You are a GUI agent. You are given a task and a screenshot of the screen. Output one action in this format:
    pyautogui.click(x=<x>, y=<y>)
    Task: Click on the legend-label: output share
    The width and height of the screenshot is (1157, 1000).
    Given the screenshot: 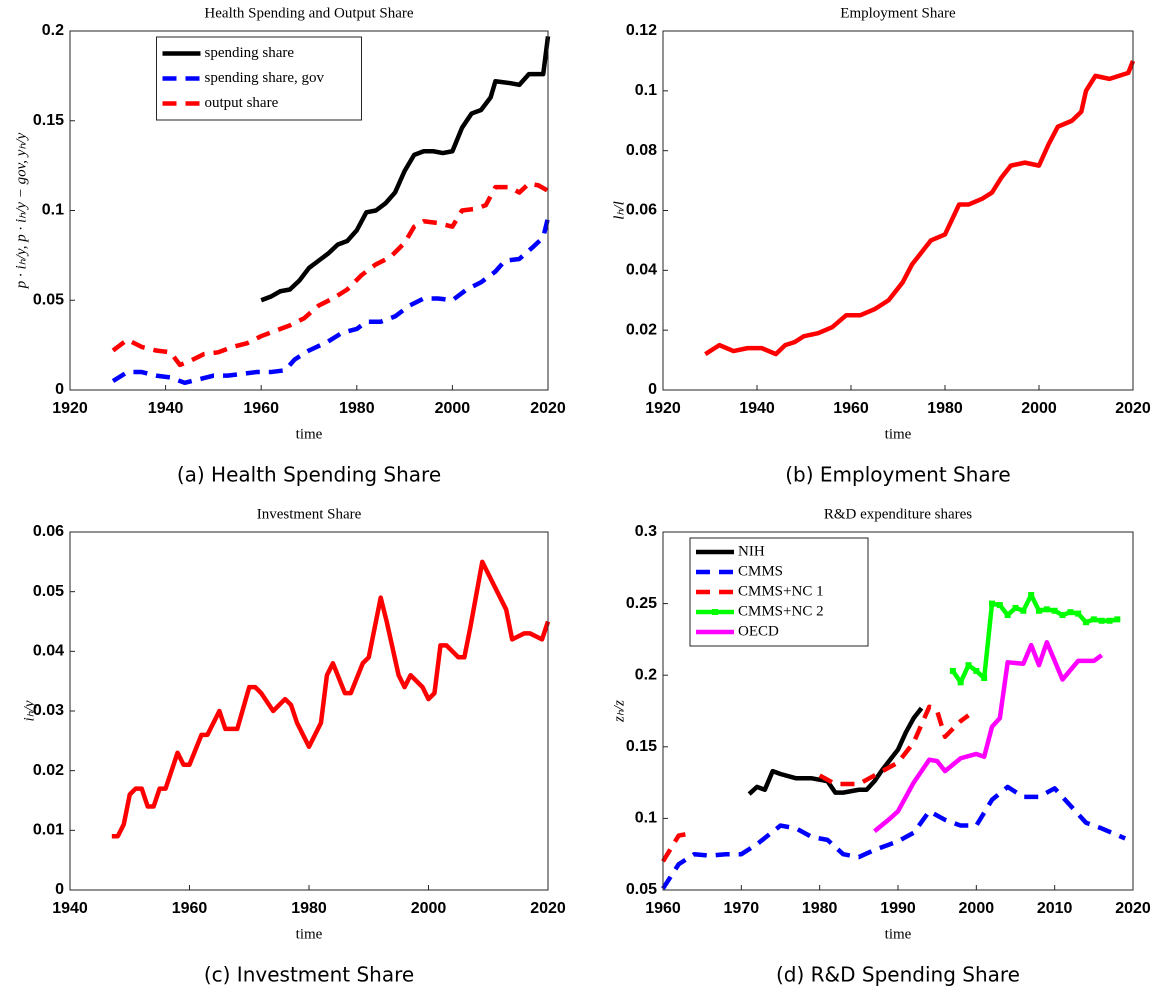 What is the action you would take?
    pyautogui.click(x=242, y=103)
    